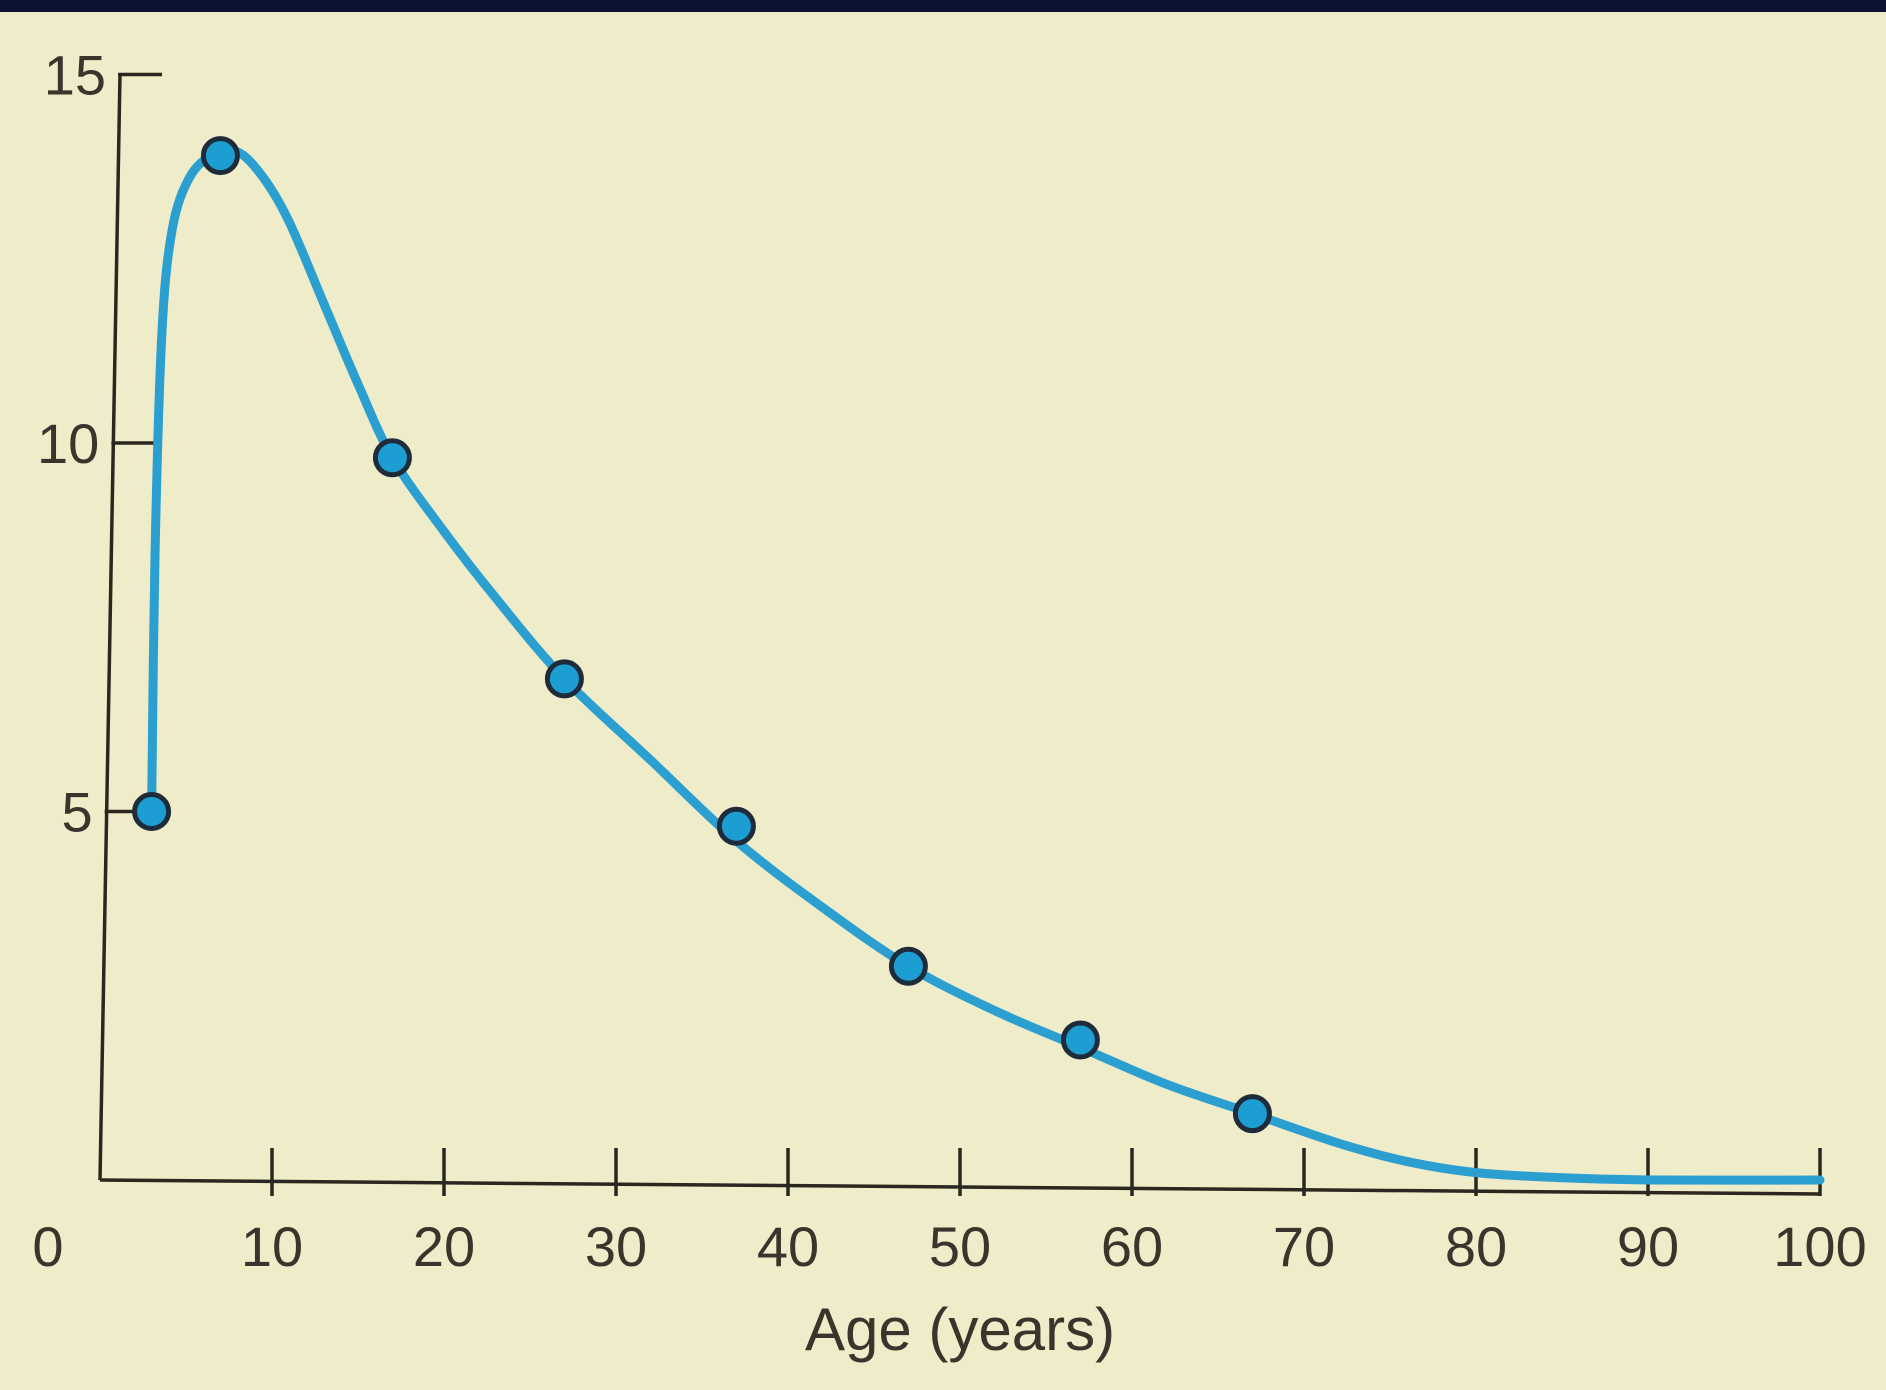 The height and width of the screenshot is (1390, 1886). Describe the element at coordinates (75, 75) in the screenshot. I see `y-tick-label-15: 15` at that location.